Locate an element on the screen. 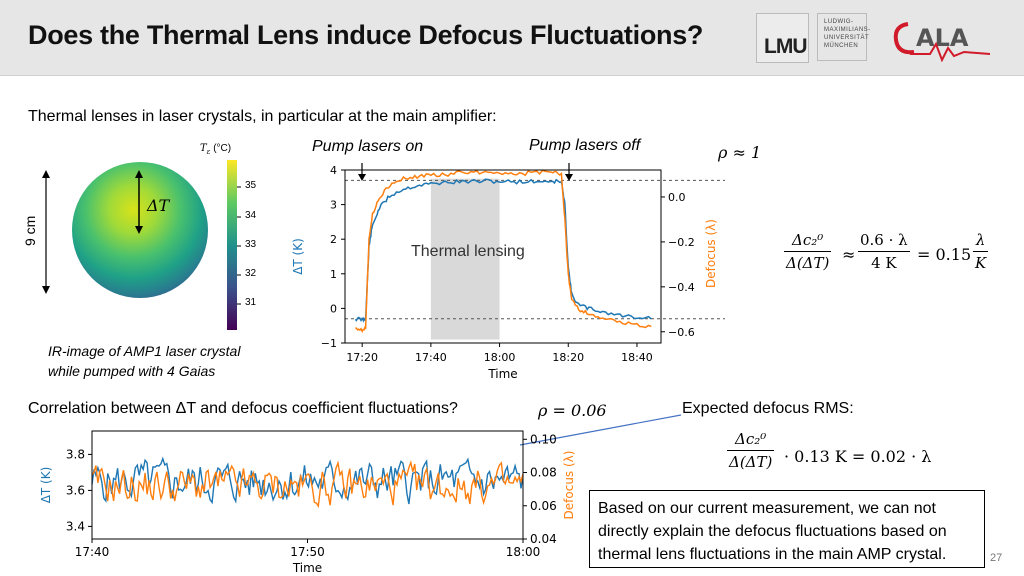 This screenshot has height=576, width=1024. delta-t-fluct-series is located at coordinates (307, 480).